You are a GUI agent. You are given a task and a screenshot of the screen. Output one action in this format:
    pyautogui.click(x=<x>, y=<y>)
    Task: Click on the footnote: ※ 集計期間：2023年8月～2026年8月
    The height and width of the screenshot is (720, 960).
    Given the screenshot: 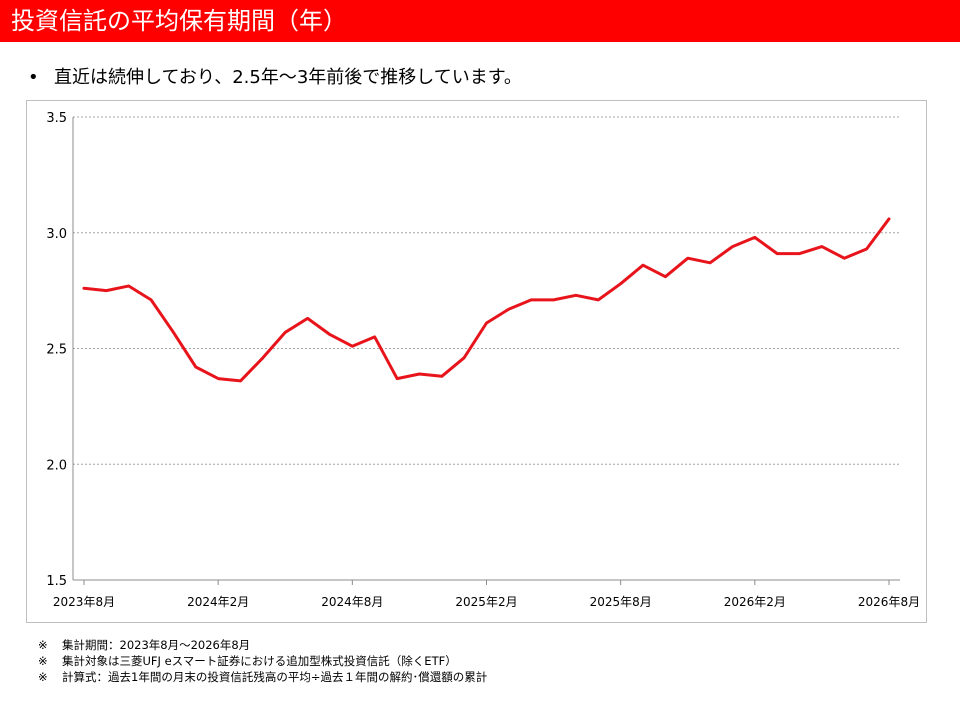 What is the action you would take?
    pyautogui.click(x=262, y=645)
    